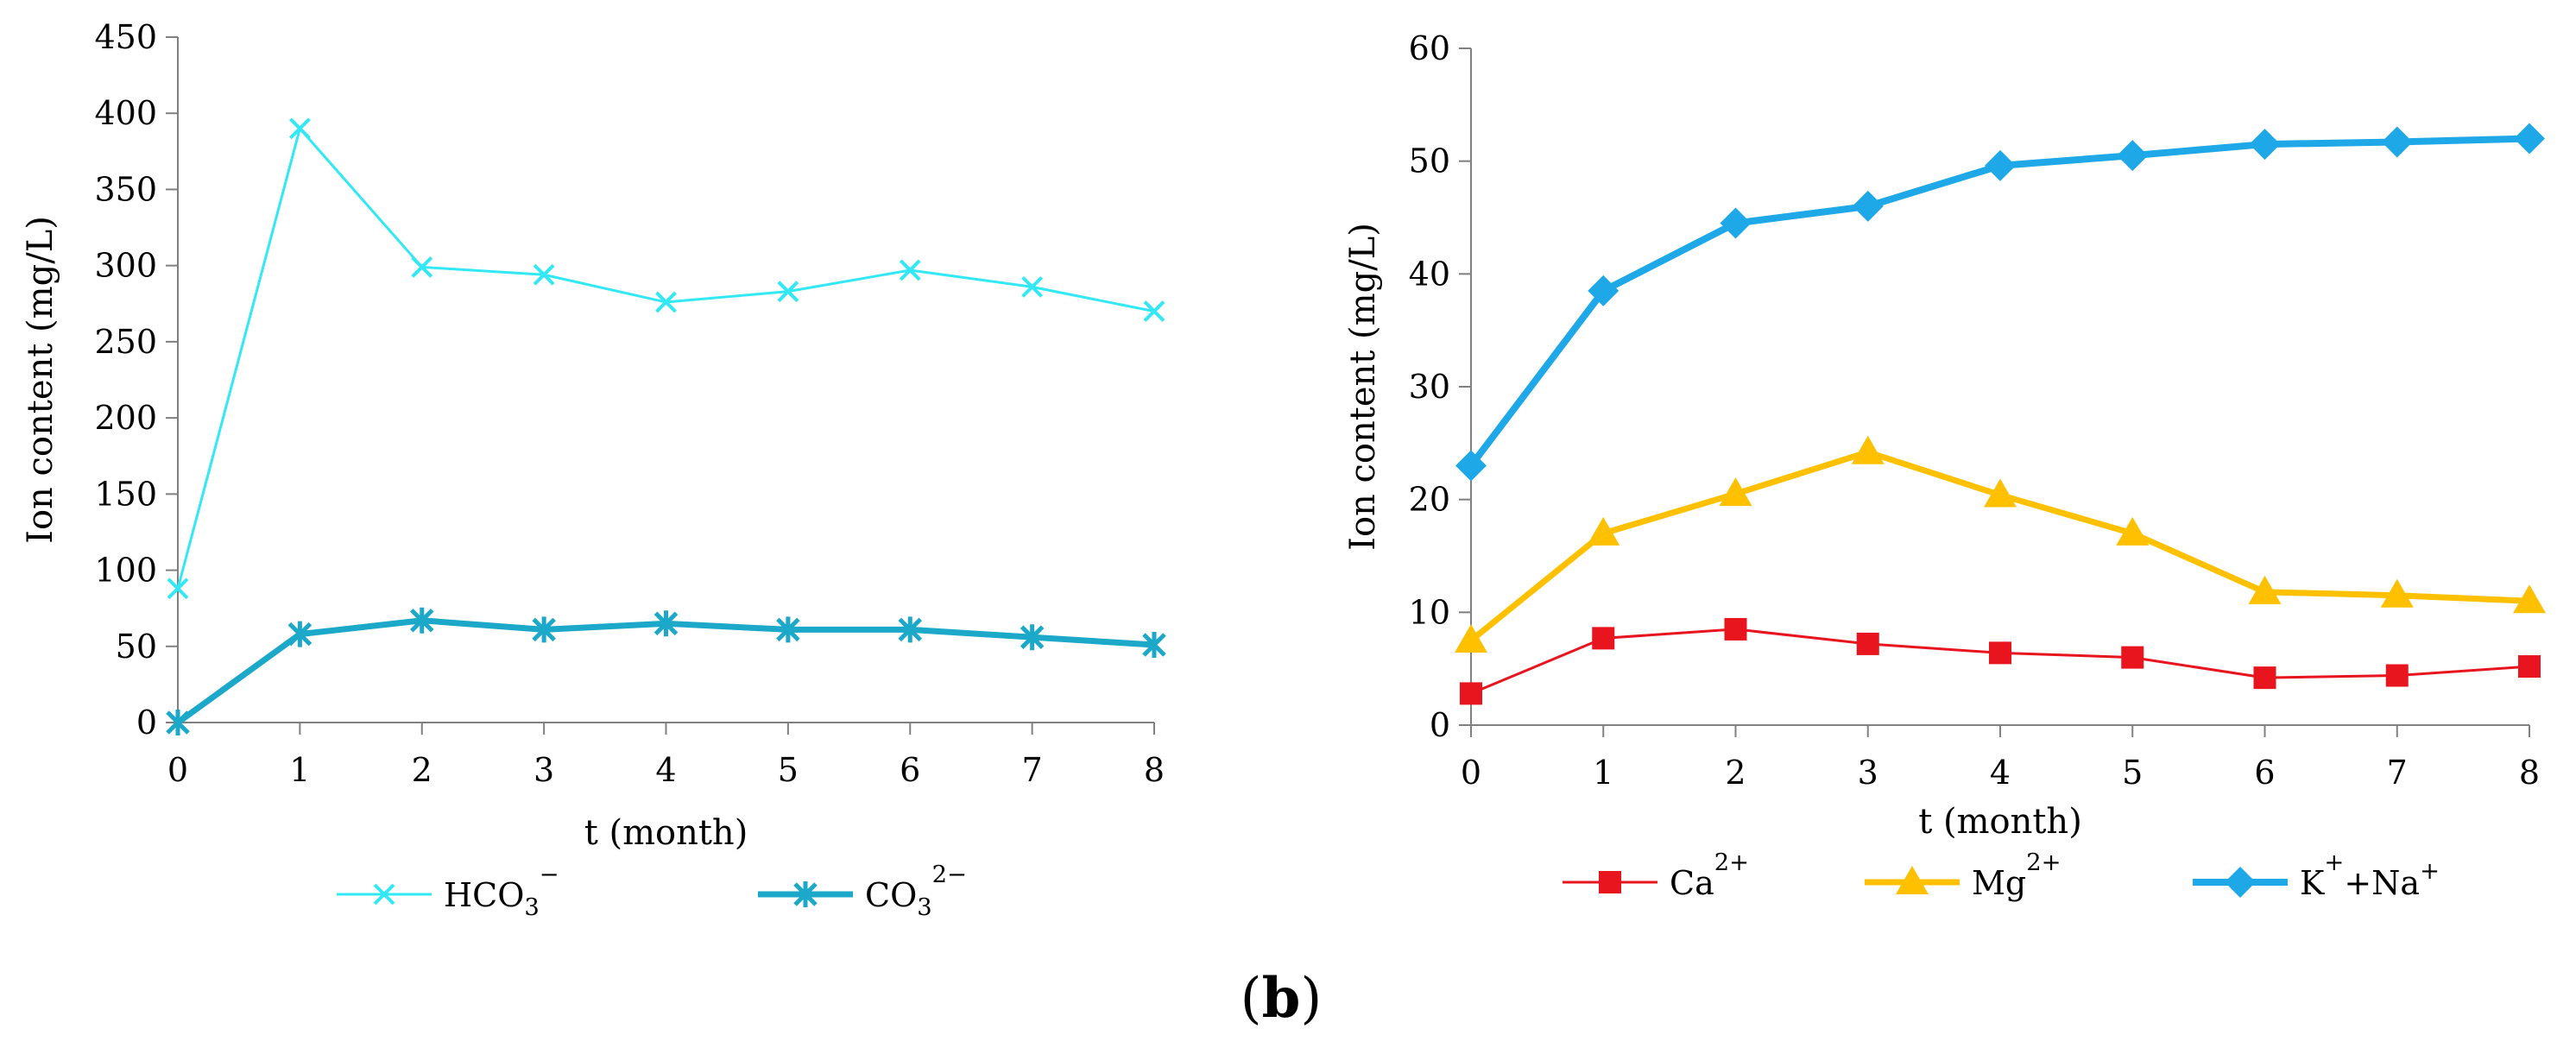 The width and height of the screenshot is (2576, 1054). What do you see at coordinates (891, 895) in the screenshot?
I see `legend-base: CO` at bounding box center [891, 895].